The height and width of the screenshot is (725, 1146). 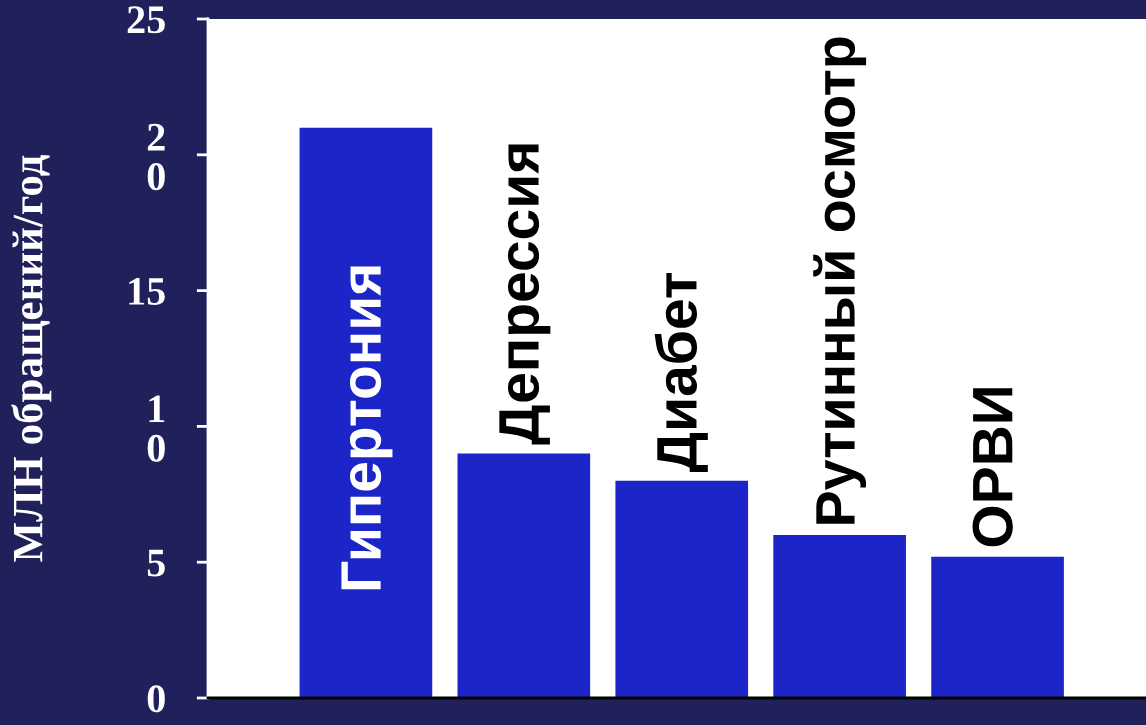 What do you see at coordinates (146, 20) in the screenshot?
I see `y-tick-label: 25` at bounding box center [146, 20].